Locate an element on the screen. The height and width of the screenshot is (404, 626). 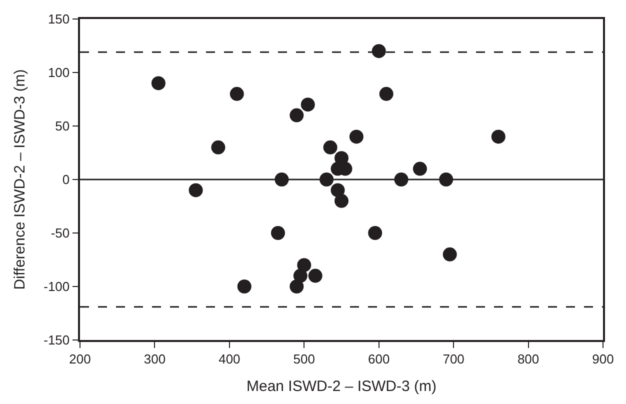
x-tick-label: 300 is located at coordinates (155, 358).